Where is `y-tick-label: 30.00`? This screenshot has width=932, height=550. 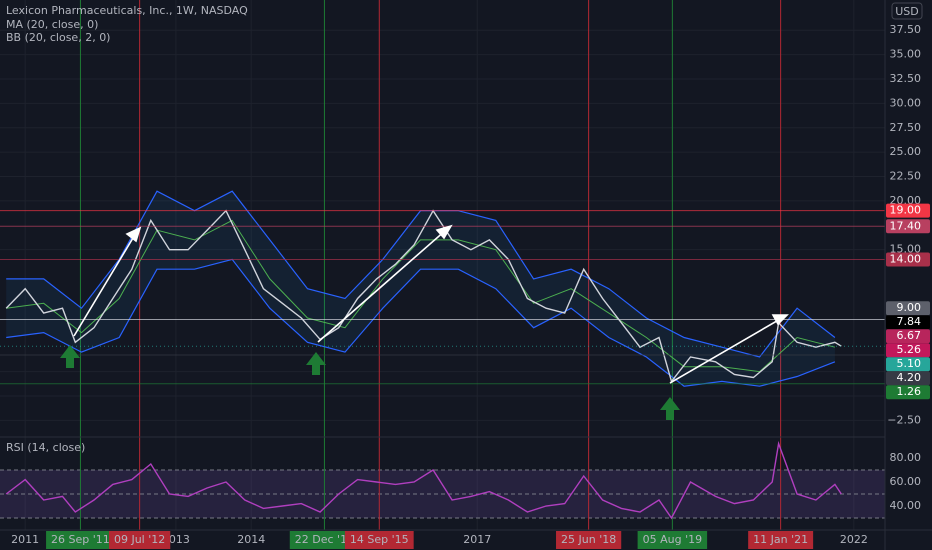
y-tick-label: 30.00 is located at coordinates (906, 102).